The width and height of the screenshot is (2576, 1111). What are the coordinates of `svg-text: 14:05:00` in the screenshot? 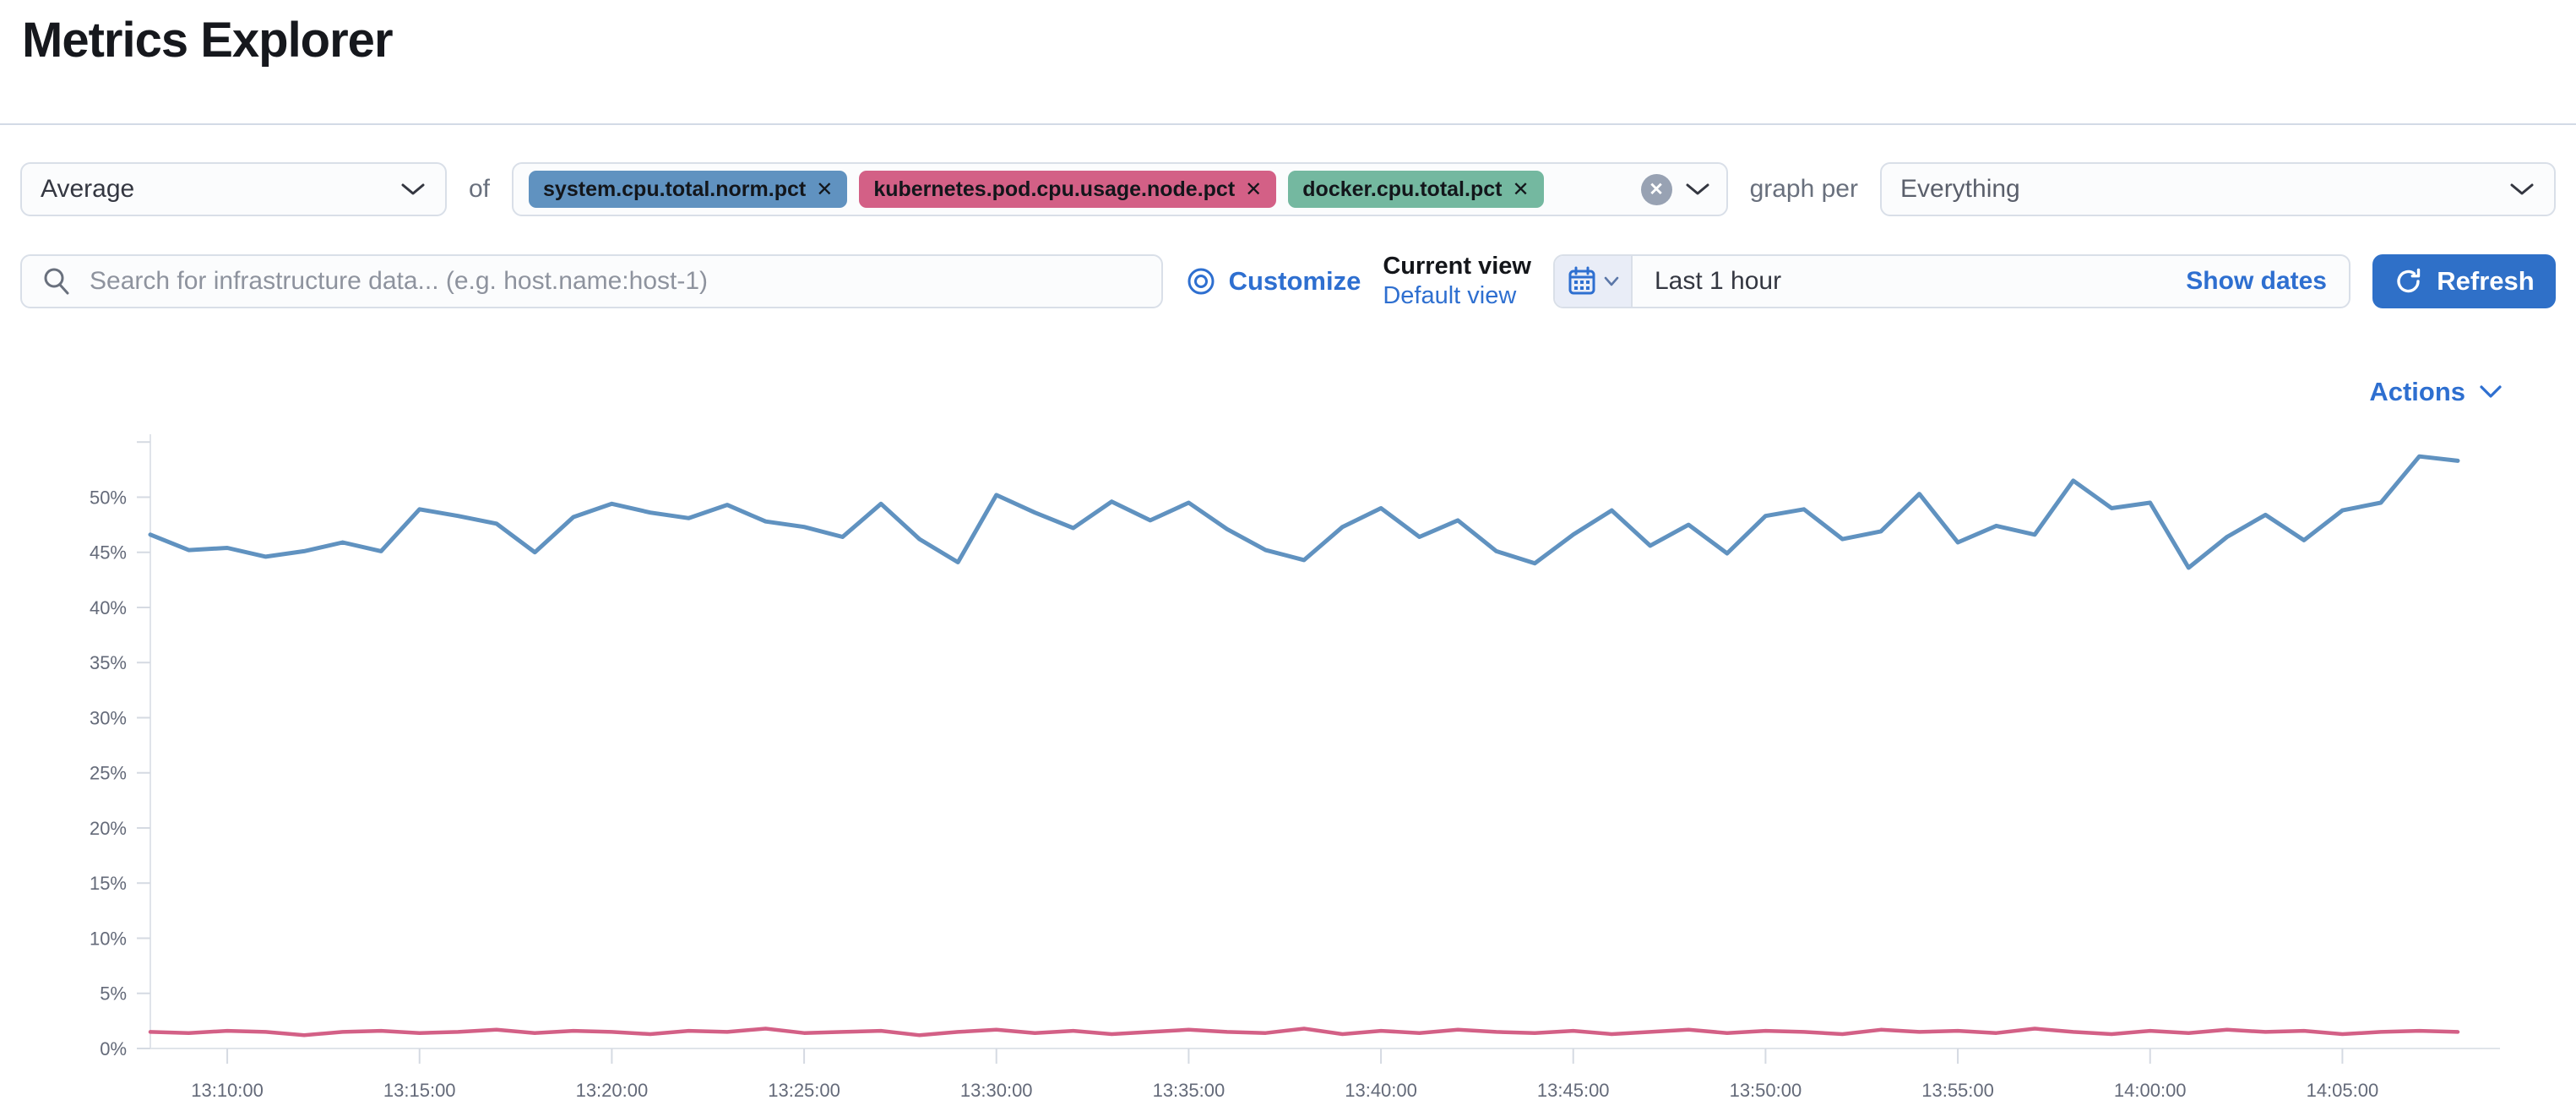 It's located at (2343, 1090).